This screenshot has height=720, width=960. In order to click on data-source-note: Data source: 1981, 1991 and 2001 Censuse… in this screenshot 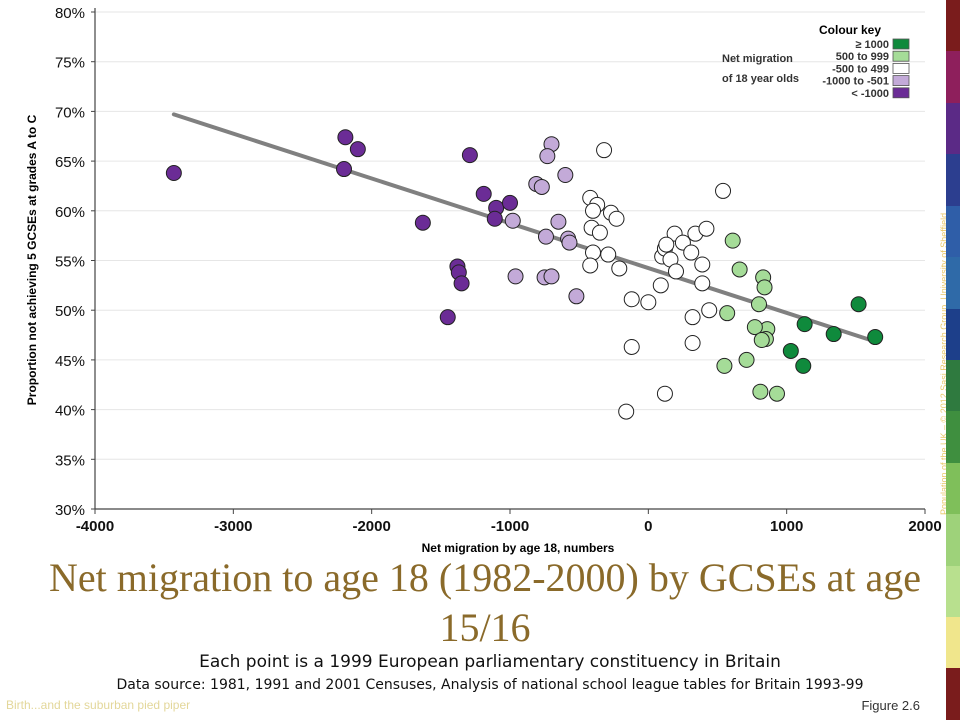, I will do `click(490, 685)`.